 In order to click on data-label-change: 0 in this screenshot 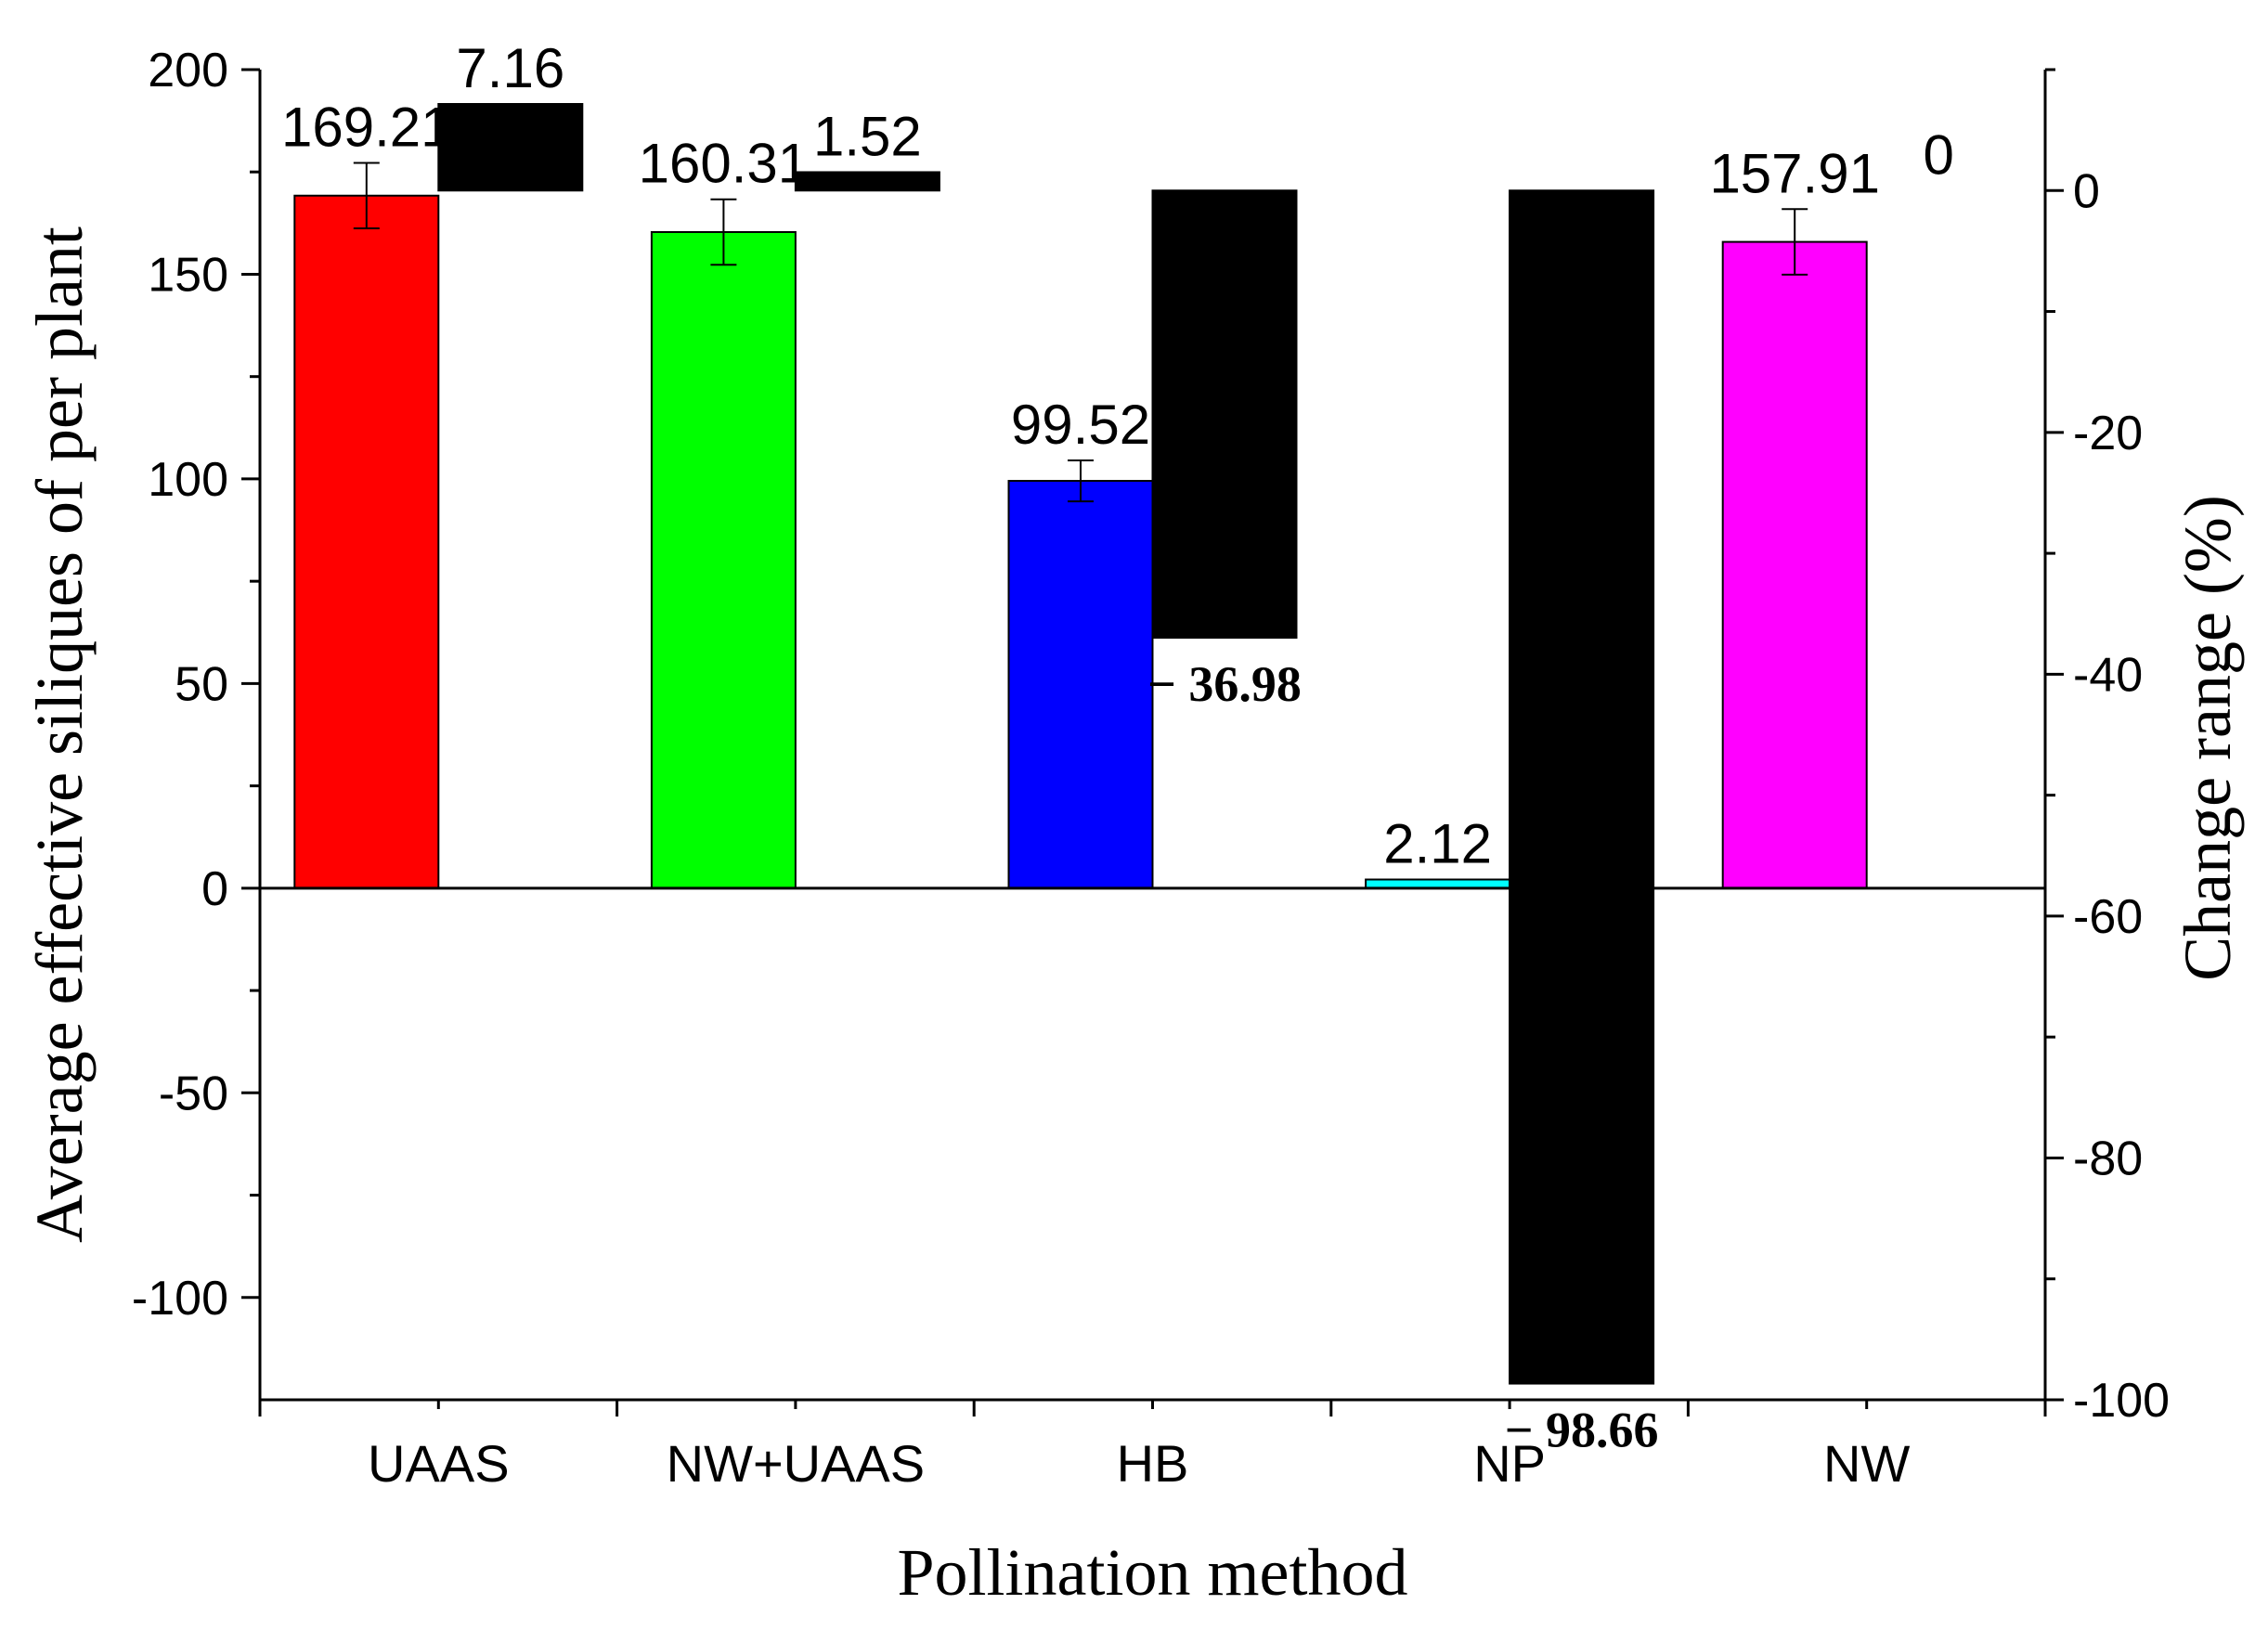, I will do `click(1939, 154)`.